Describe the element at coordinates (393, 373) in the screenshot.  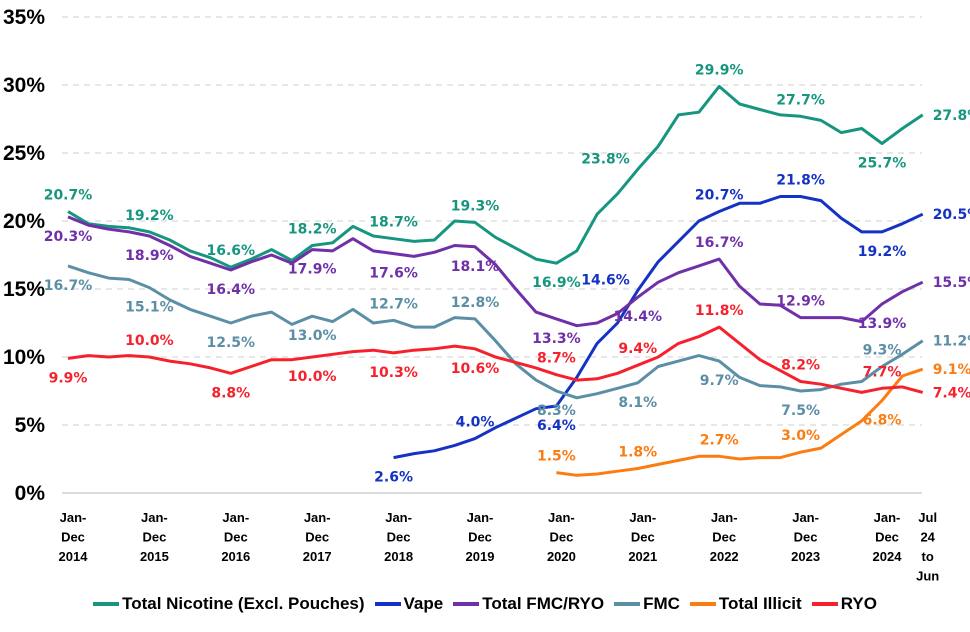
I see `data-label: 10.3%` at that location.